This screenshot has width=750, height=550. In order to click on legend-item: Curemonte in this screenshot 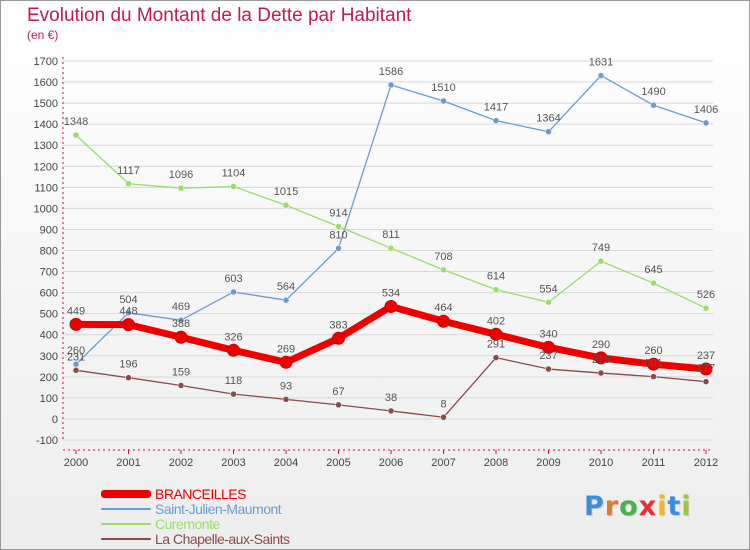, I will do `click(195, 523)`.